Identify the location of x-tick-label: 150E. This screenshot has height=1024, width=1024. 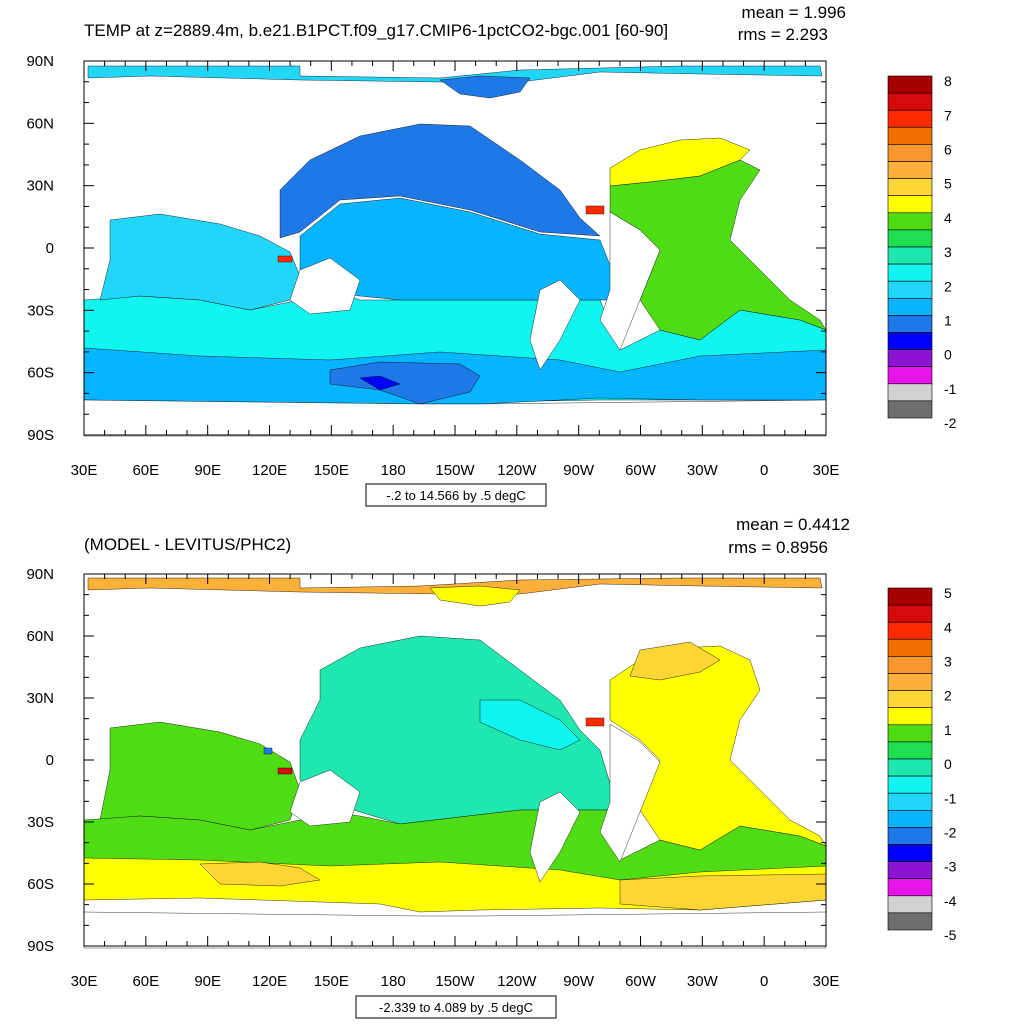
(331, 470).